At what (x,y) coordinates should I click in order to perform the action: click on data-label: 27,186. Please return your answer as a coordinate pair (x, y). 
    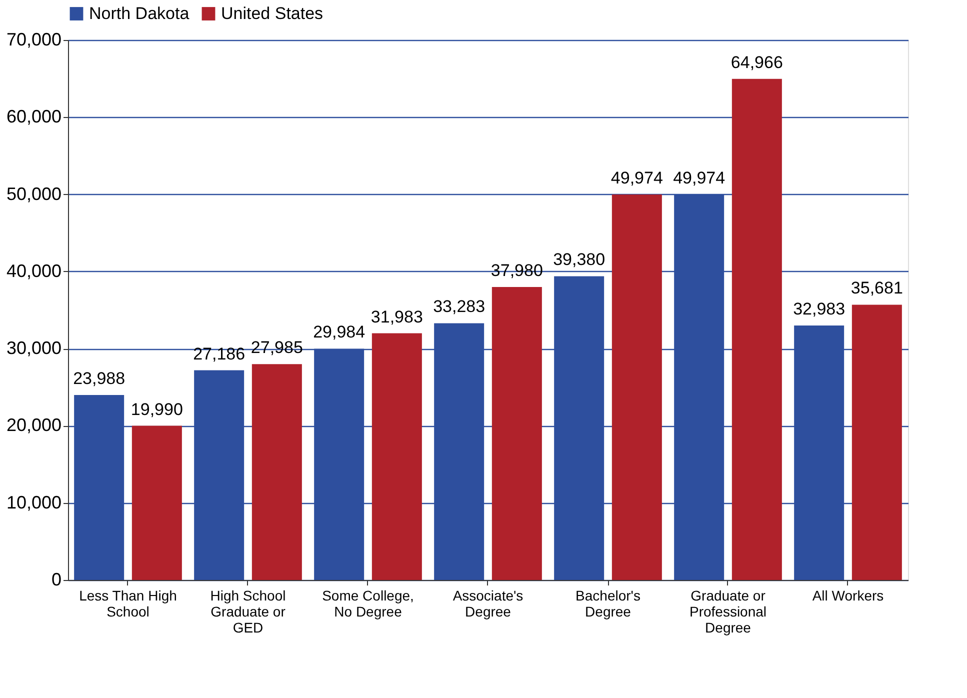
    Looking at the image, I should click on (219, 354).